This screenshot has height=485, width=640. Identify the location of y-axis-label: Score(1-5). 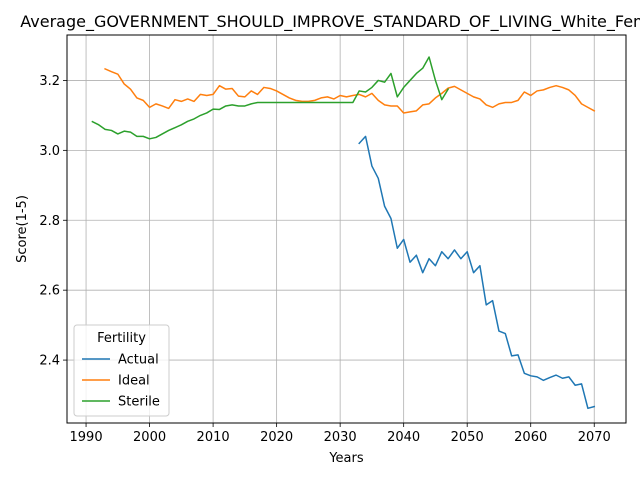
(22, 229).